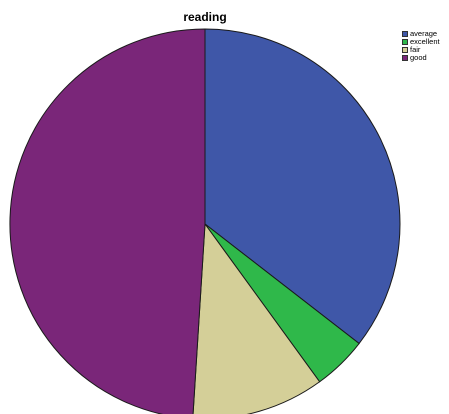  I want to click on legend-swatch-excellent, so click(405, 42).